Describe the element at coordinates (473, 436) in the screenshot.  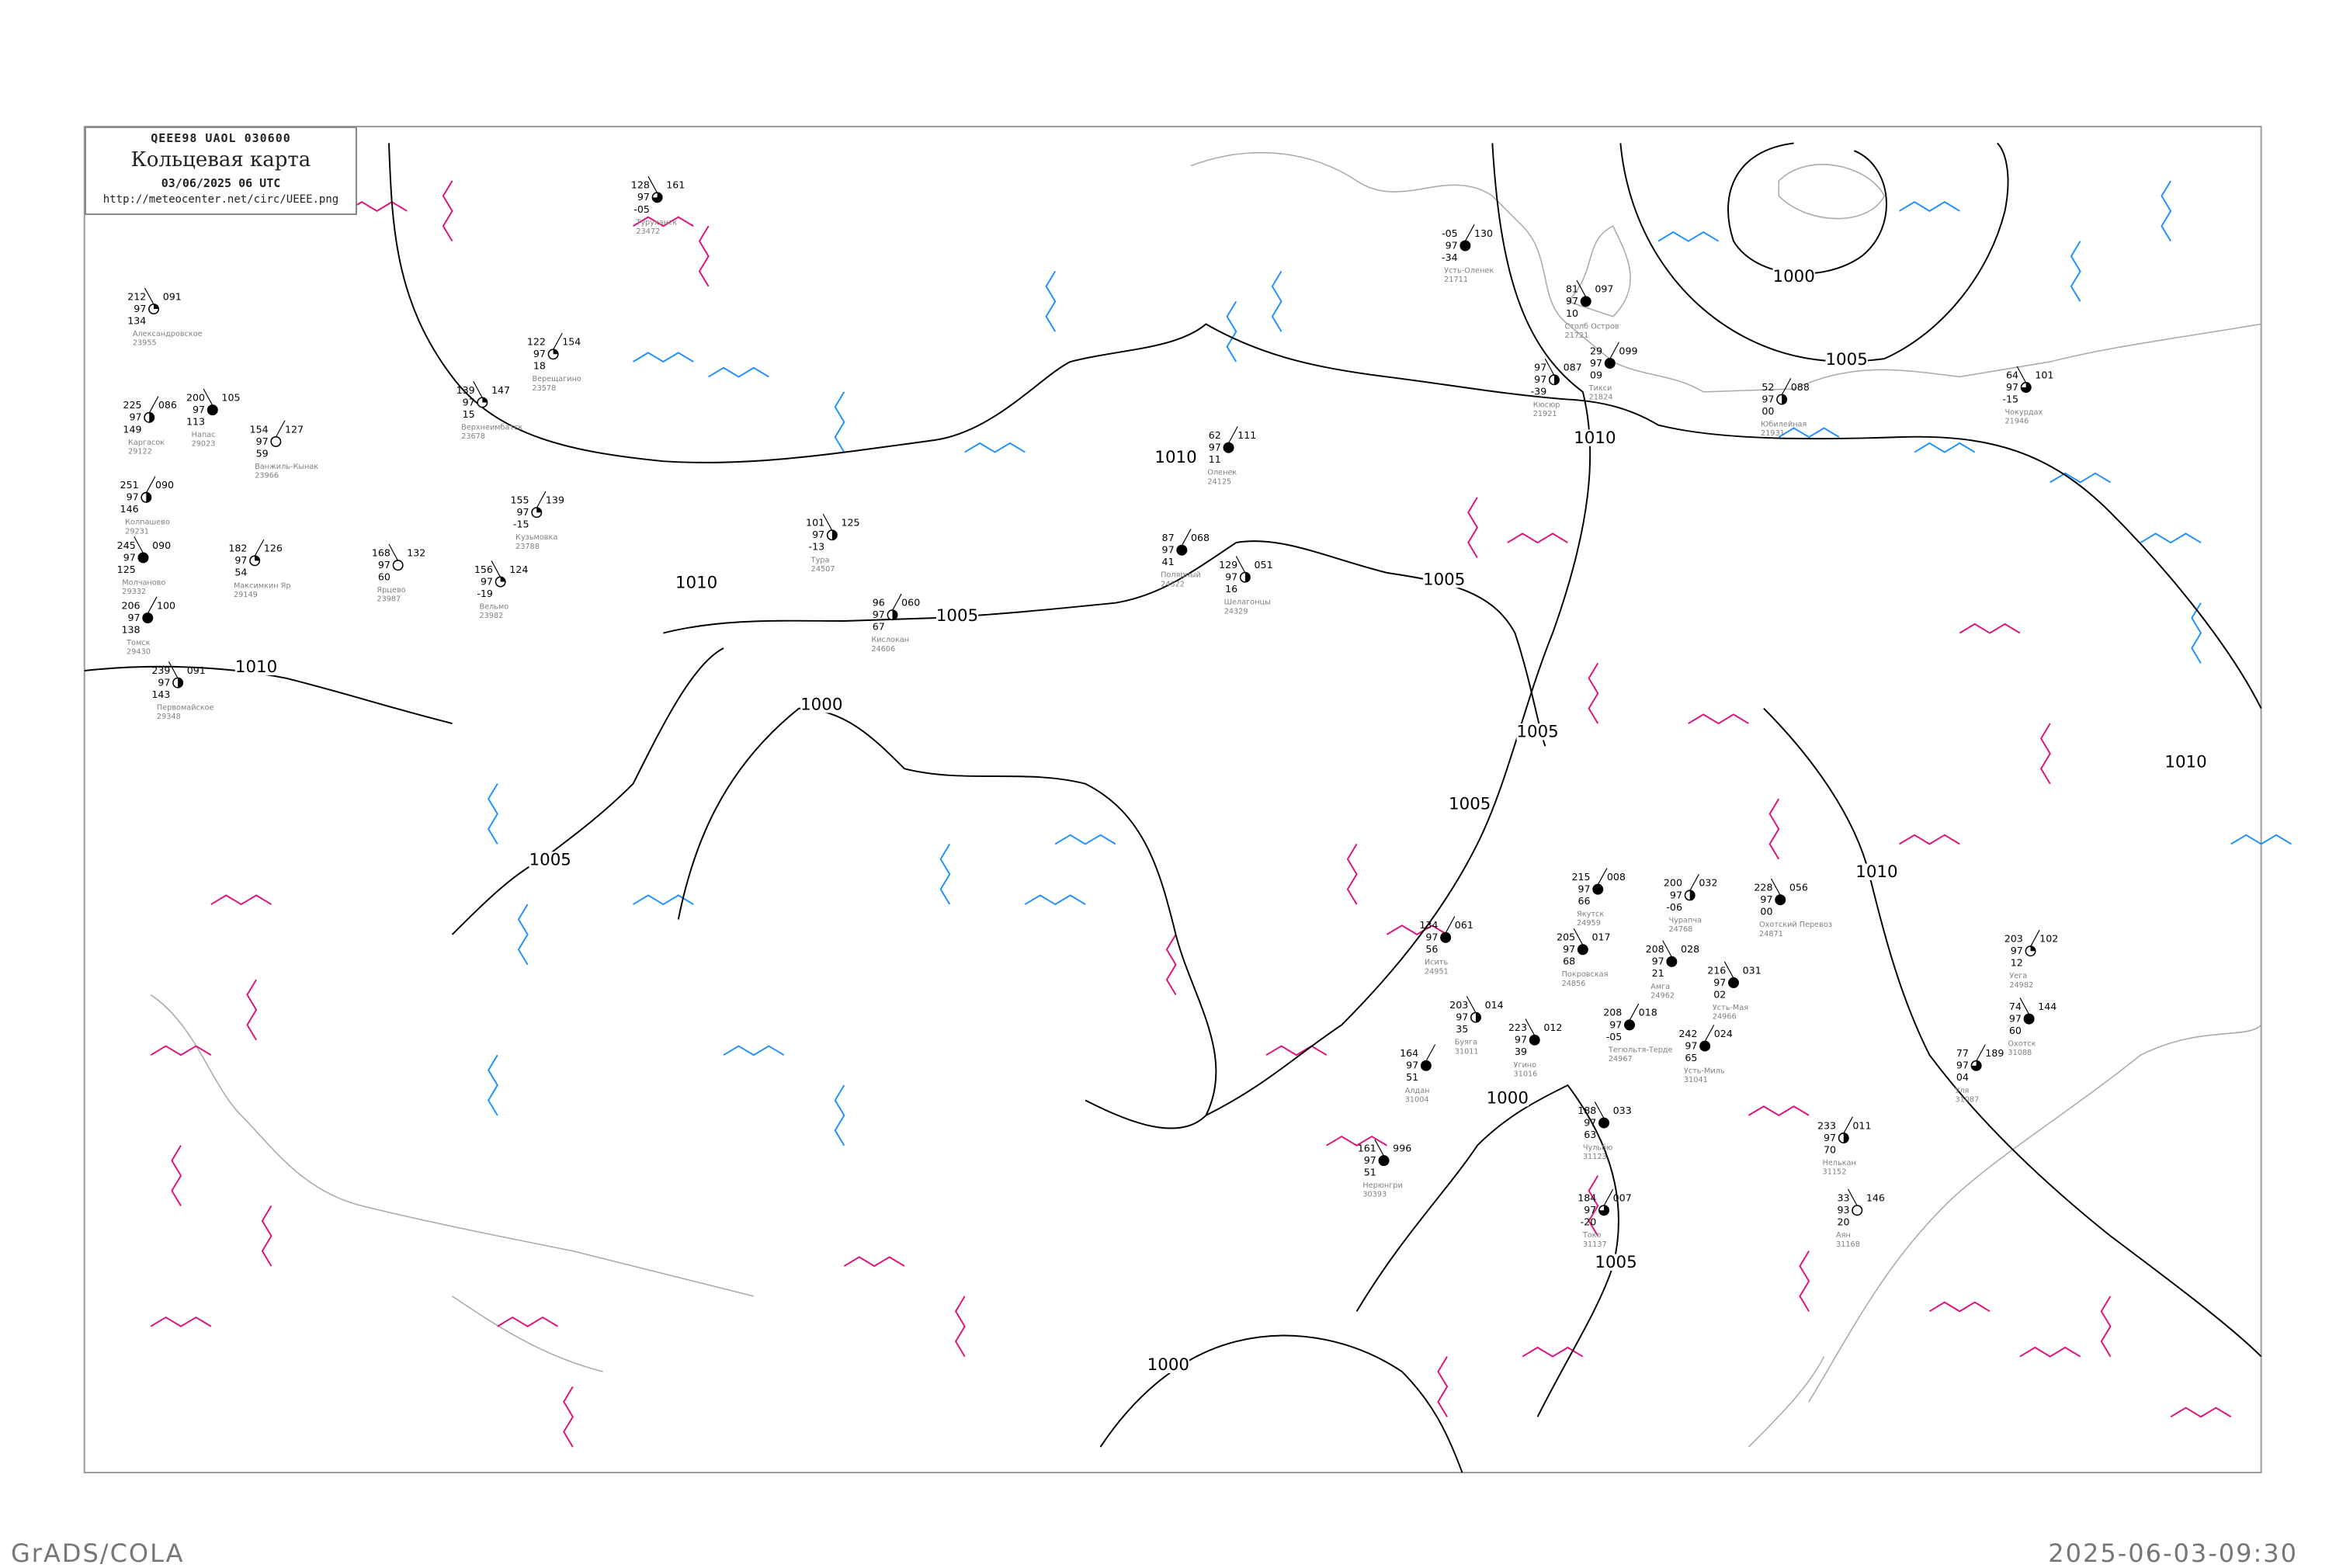
I see `station-id: 23678` at that location.